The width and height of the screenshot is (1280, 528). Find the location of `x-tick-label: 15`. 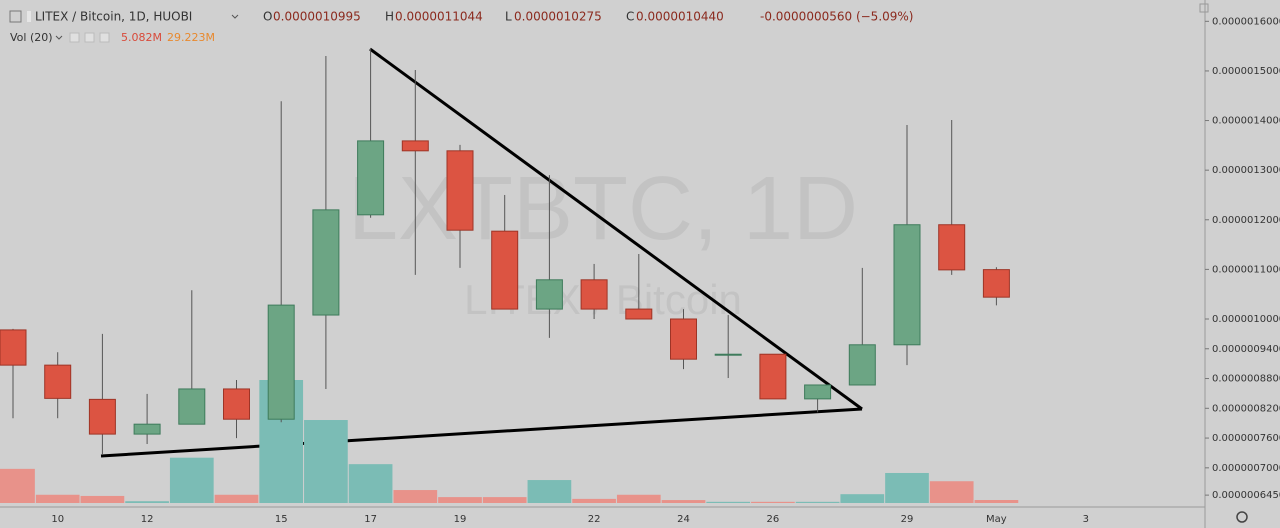

x-tick-label: 15 is located at coordinates (281, 519).